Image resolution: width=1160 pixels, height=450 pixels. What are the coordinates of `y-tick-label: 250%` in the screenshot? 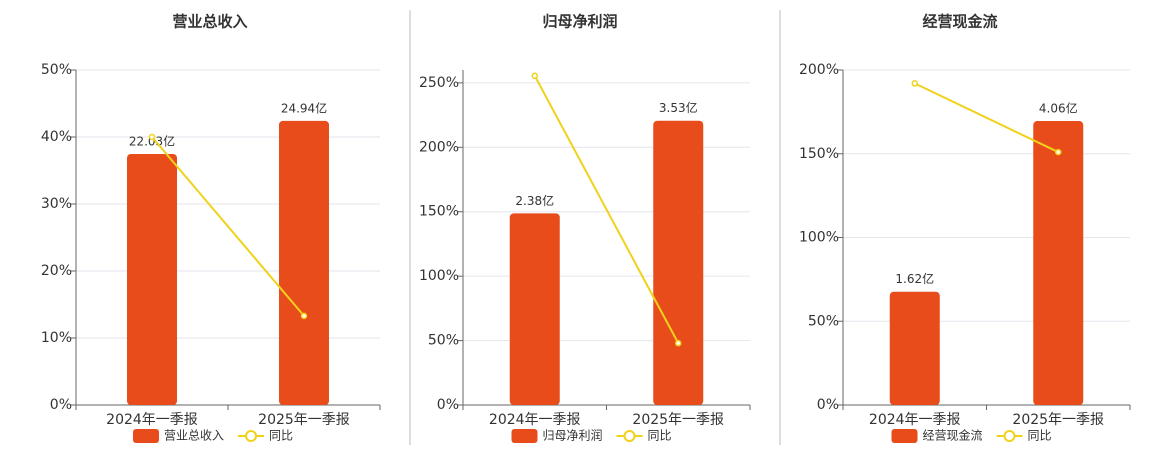 It's located at (439, 83).